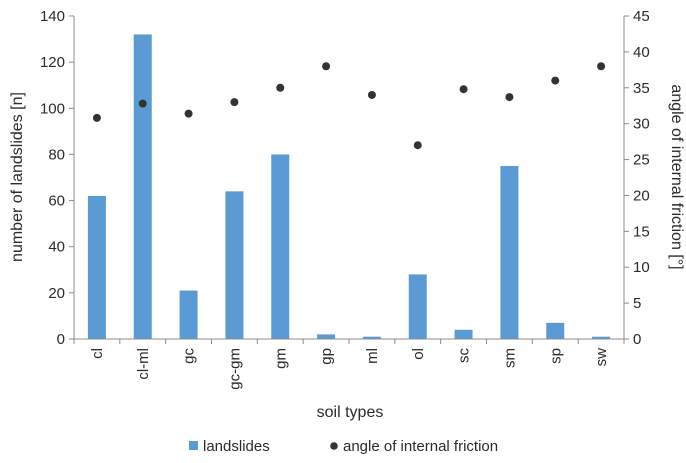  Describe the element at coordinates (17, 177) in the screenshot. I see `y-axis-label: number of landslides [n]` at that location.